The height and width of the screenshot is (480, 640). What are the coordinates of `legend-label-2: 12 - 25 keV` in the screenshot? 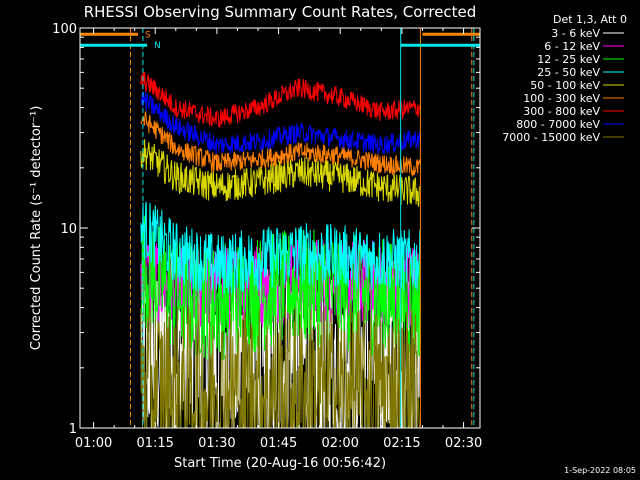 It's located at (568, 59).